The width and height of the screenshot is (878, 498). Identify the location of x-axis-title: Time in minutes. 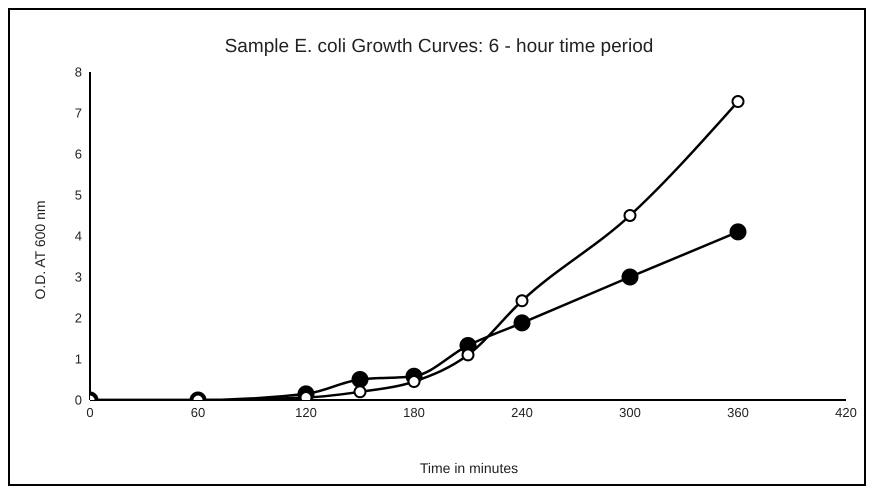
(469, 468).